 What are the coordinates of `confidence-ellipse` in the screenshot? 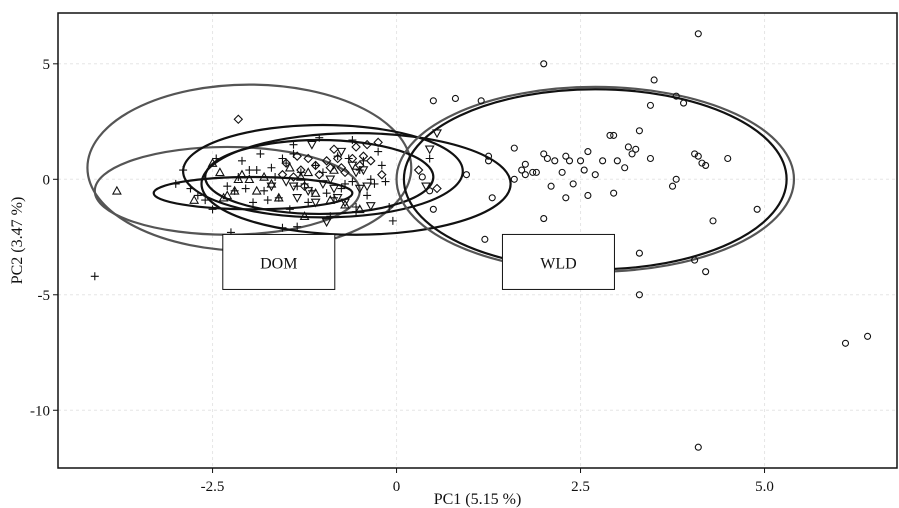 It's located at (356, 184).